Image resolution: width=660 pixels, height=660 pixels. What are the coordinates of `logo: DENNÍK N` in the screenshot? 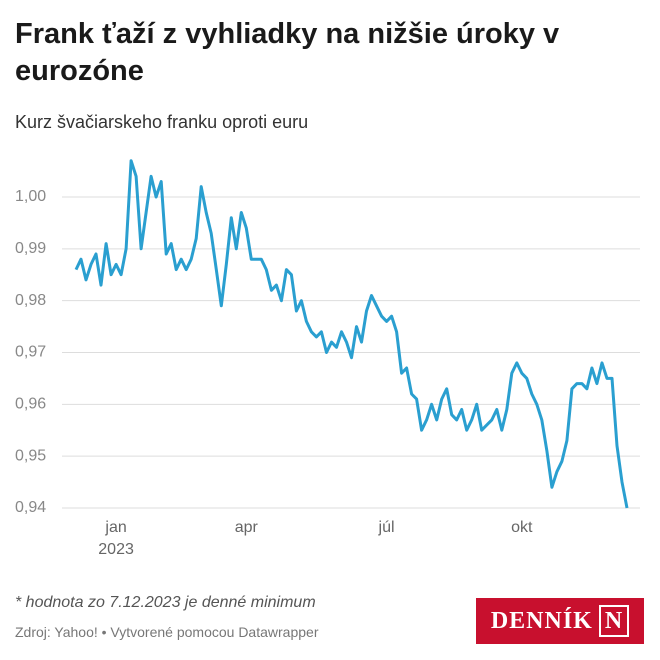 It's located at (560, 621).